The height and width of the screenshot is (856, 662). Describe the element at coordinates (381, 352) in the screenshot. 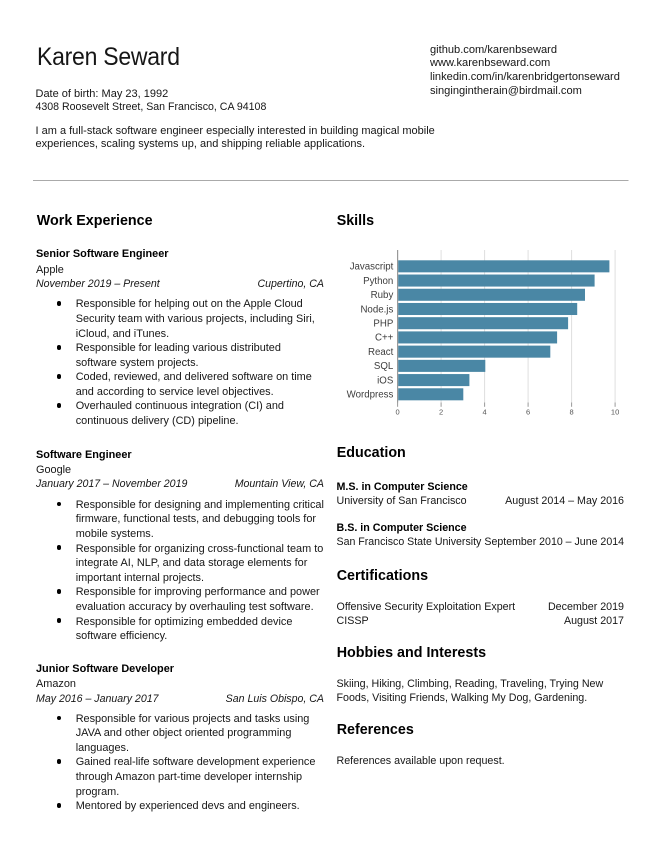

I see `svg-text: React` at that location.